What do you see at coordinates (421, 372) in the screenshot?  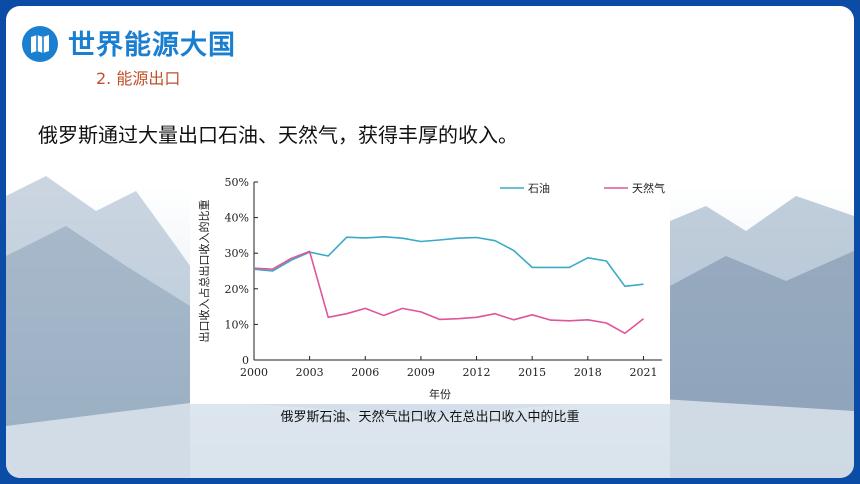 I see `x-tick-label: 2009` at bounding box center [421, 372].